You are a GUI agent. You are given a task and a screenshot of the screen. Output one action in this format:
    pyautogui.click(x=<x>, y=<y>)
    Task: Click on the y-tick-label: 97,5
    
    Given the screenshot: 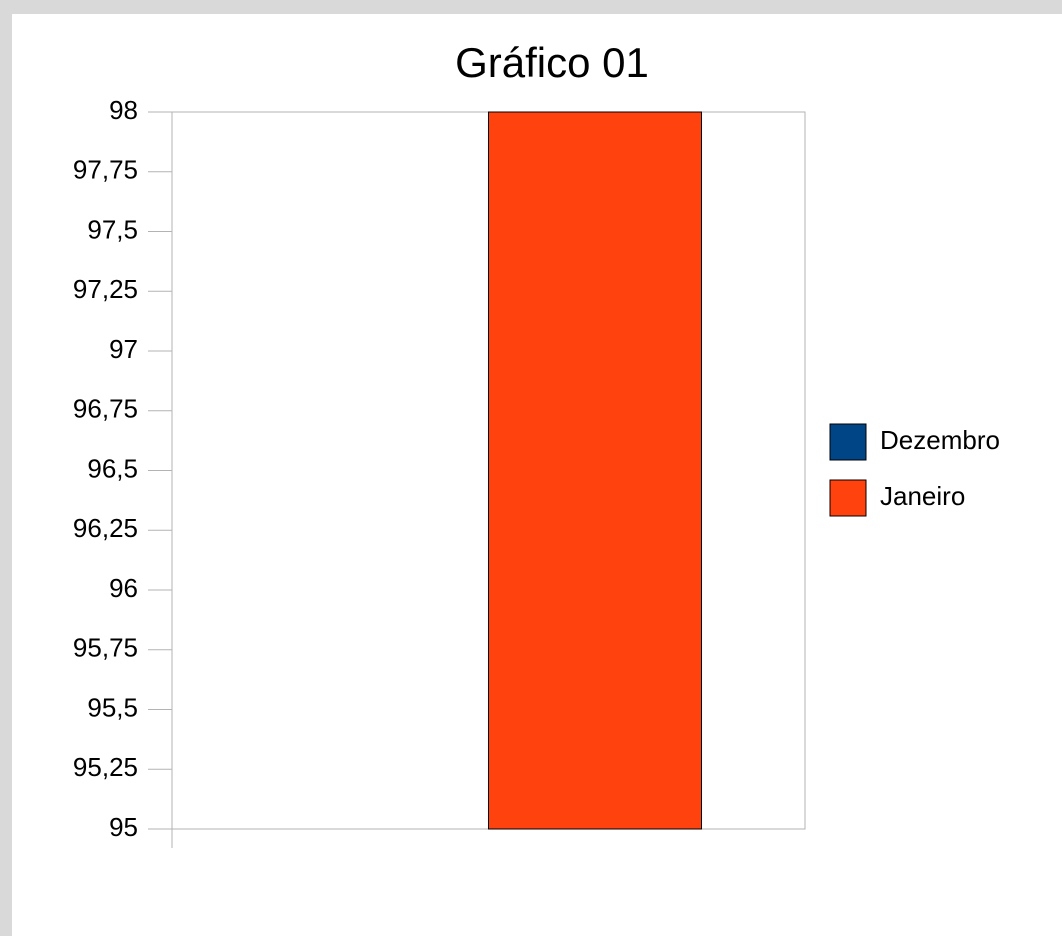 What is the action you would take?
    pyautogui.click(x=112, y=229)
    